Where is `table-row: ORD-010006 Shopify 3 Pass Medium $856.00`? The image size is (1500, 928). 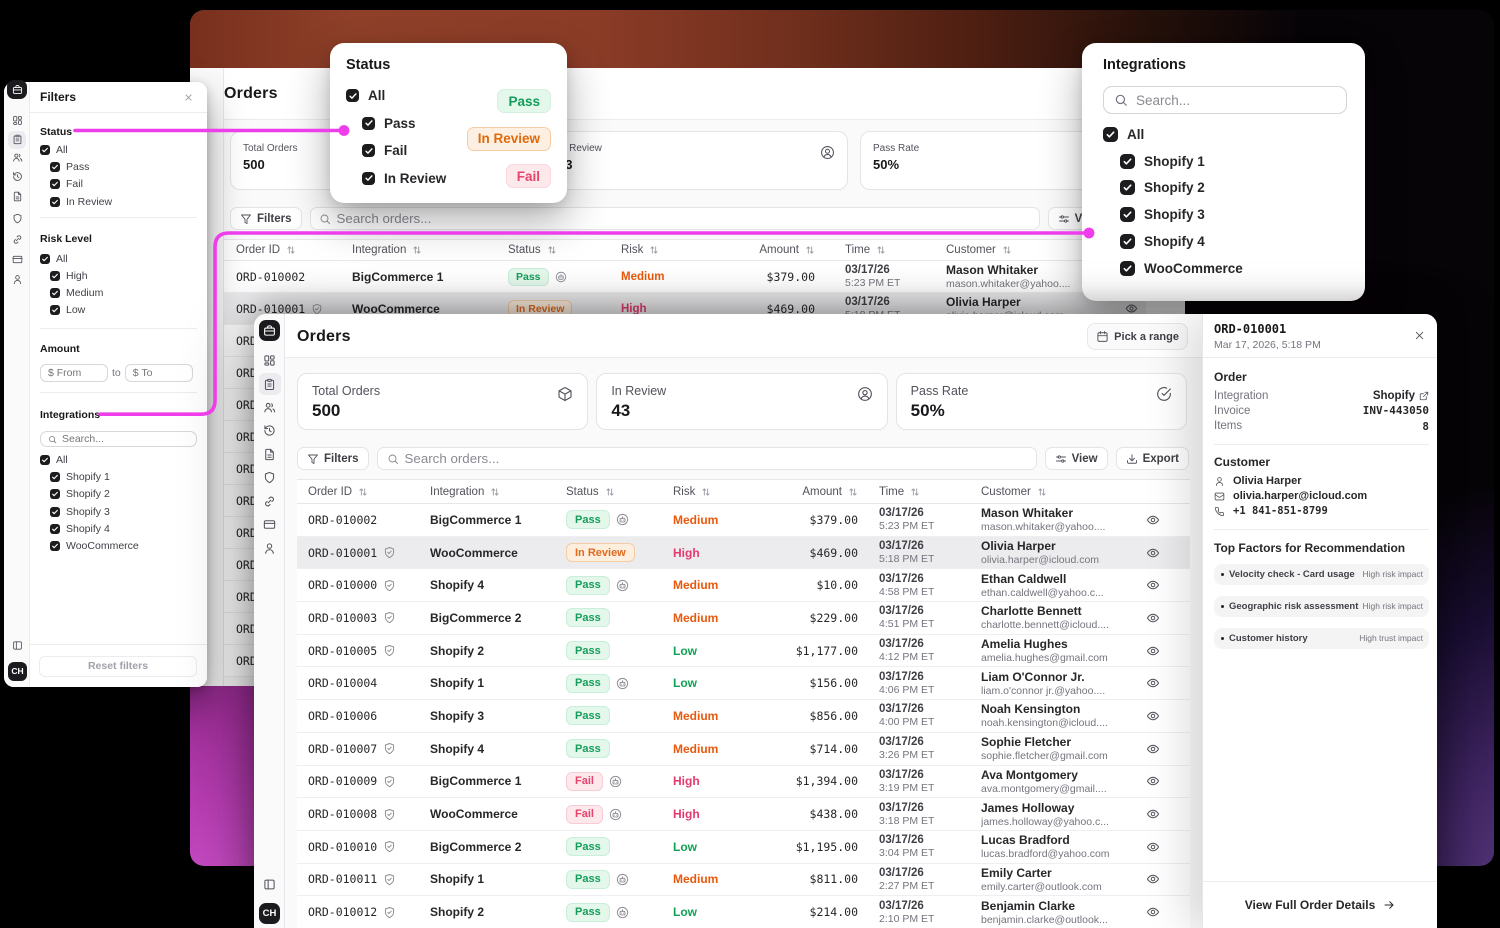
table-row: ORD-010006 Shopify 3 Pass Medium $856.00 is located at coordinates (743, 716).